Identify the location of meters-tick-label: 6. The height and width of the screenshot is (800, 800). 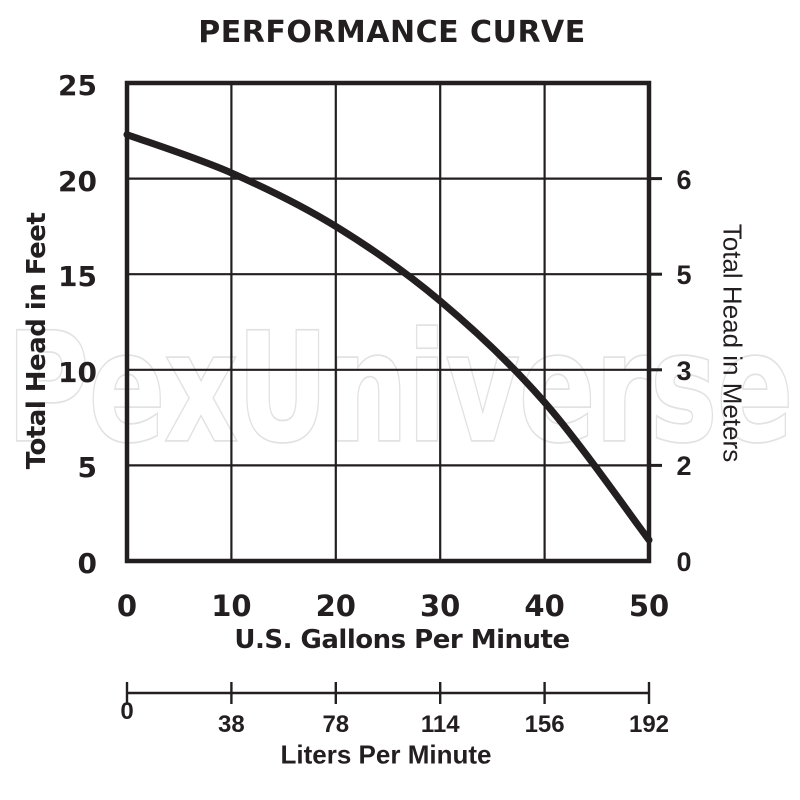
(684, 179).